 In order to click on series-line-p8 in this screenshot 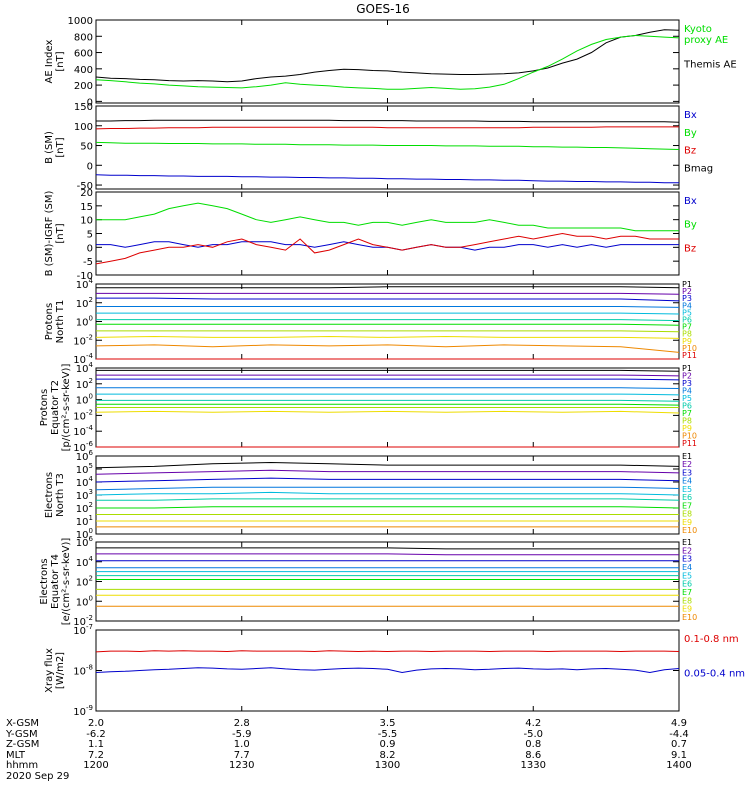, I will do `click(388, 331)`.